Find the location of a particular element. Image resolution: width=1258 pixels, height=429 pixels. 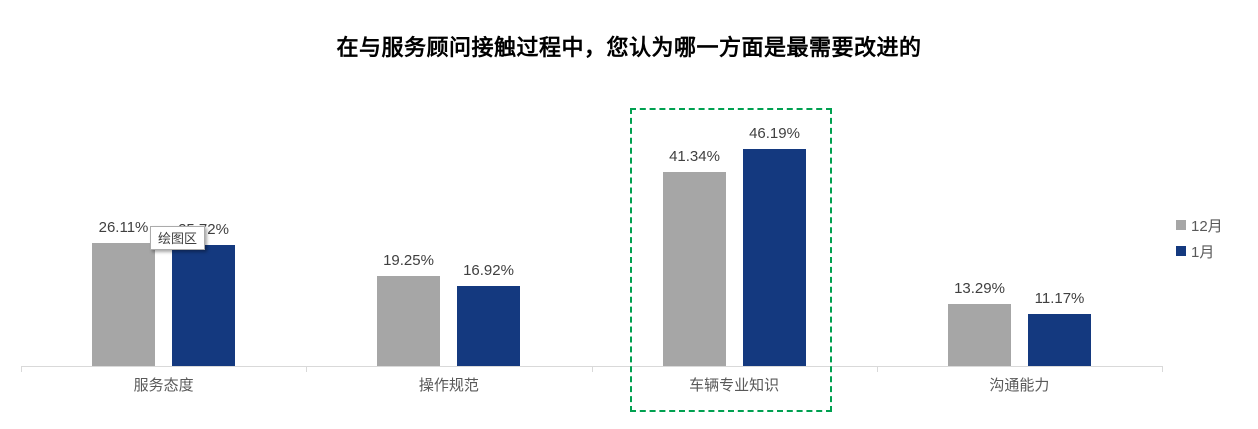

x-axis-line is located at coordinates (591, 366).